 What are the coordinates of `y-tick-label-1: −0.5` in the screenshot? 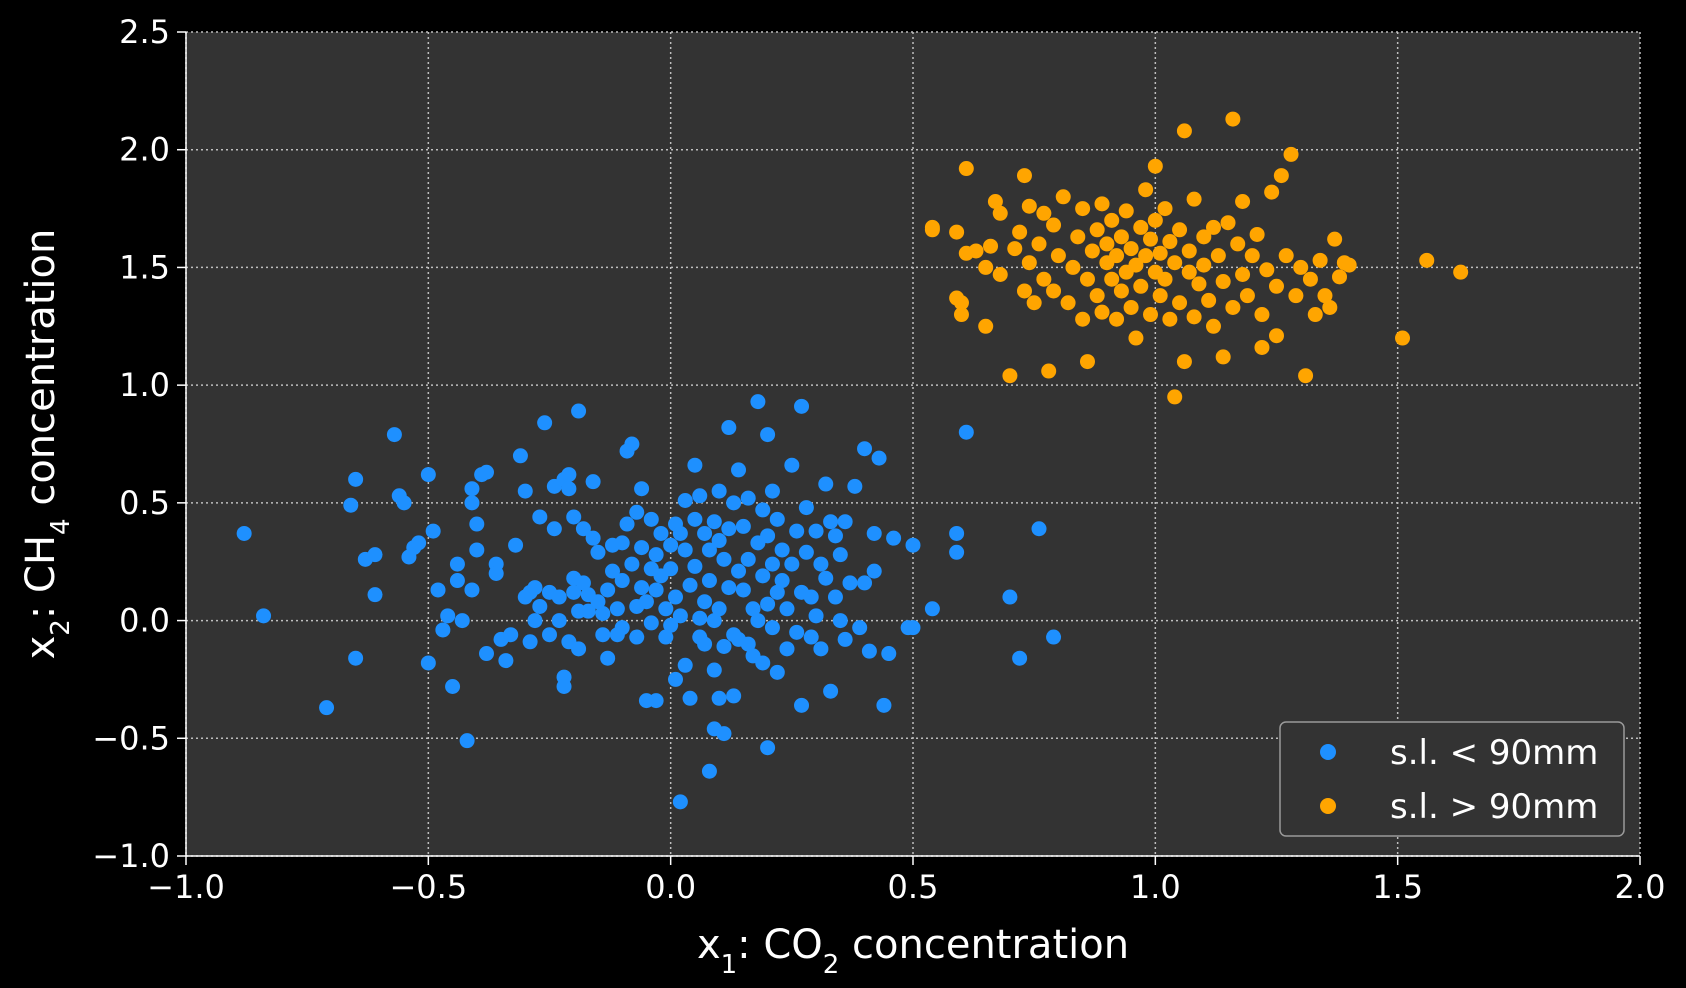 It's located at (131, 738).